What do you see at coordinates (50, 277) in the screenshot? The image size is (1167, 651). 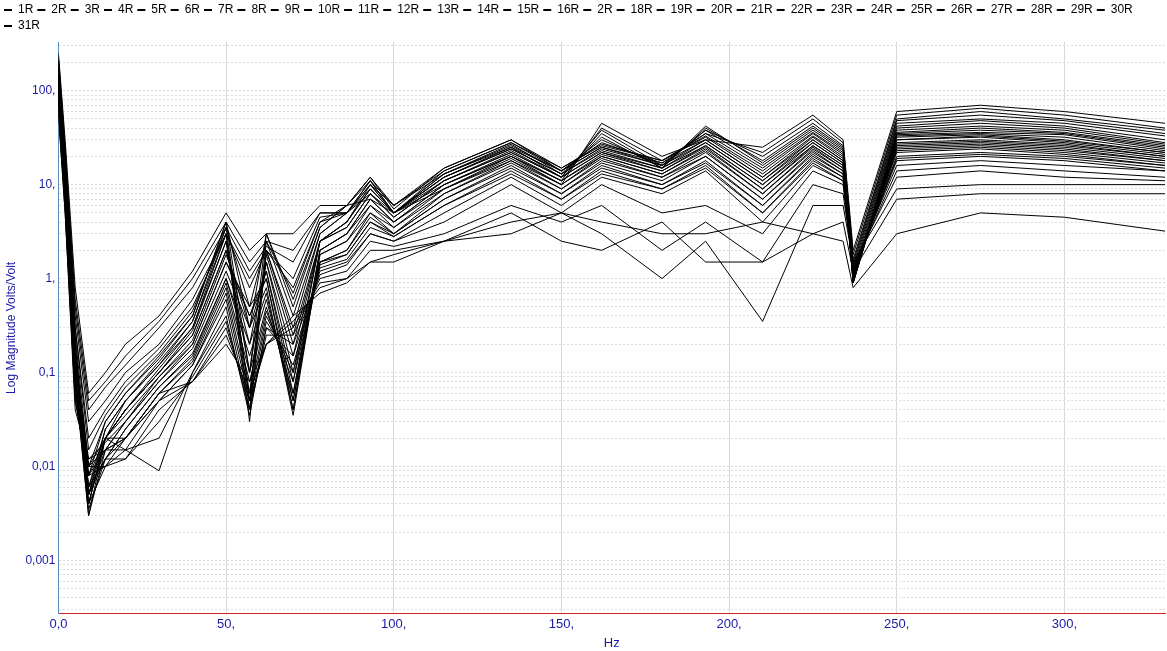 I see `y-tick-label: 1,` at bounding box center [50, 277].